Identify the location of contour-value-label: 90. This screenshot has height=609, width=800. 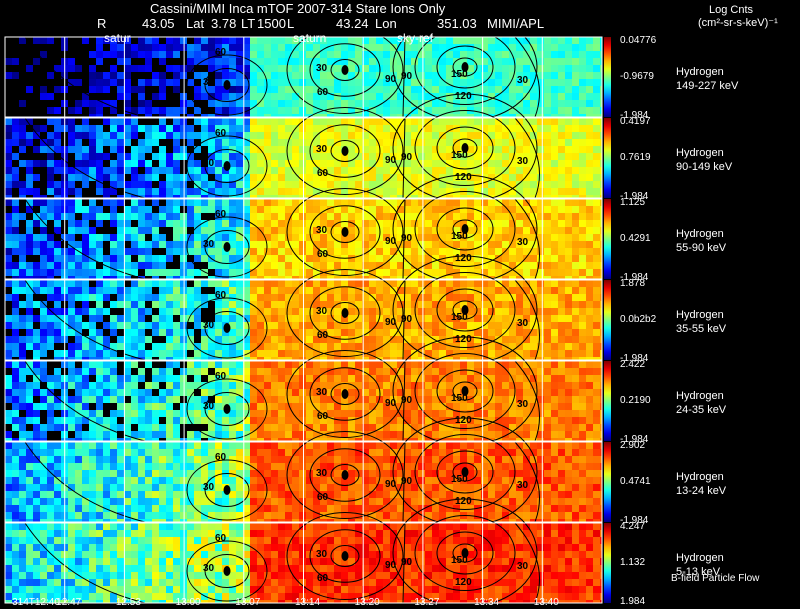
(407, 76).